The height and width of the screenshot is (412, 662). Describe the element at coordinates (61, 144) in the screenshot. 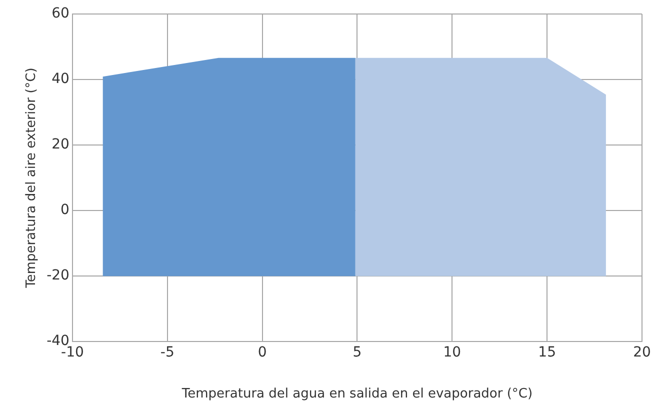

I see `y-tick-label: 20` at that location.